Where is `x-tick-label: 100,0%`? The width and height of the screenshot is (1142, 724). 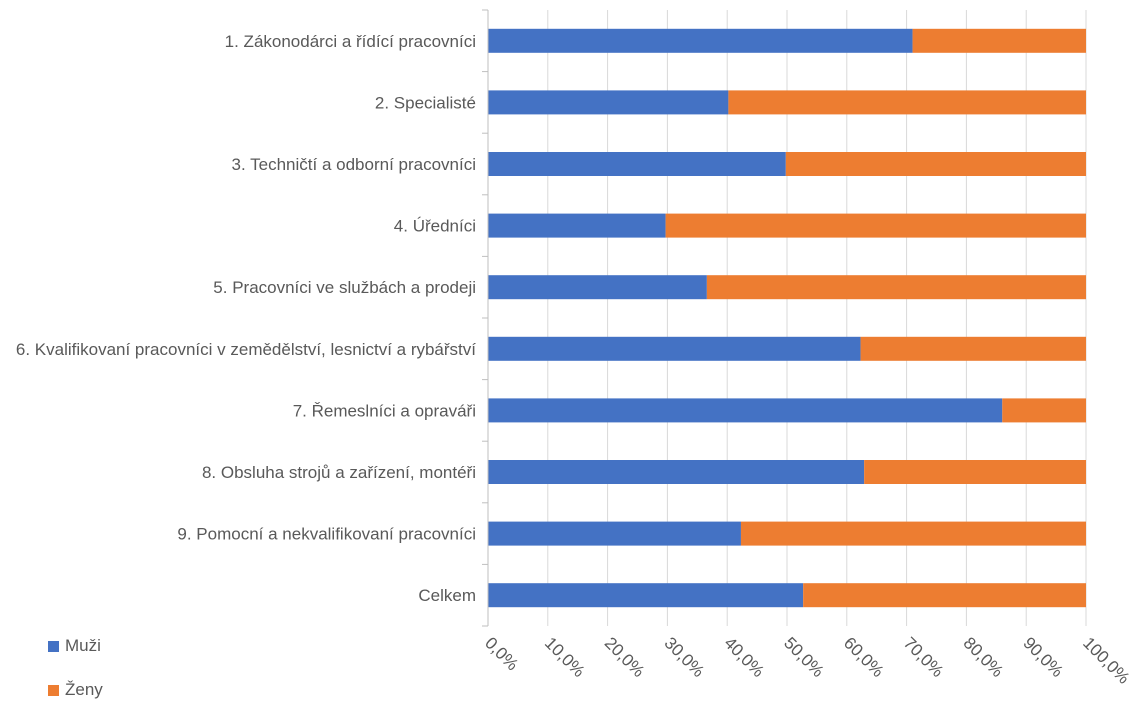 x-tick-label: 100,0% is located at coordinates (1106, 660).